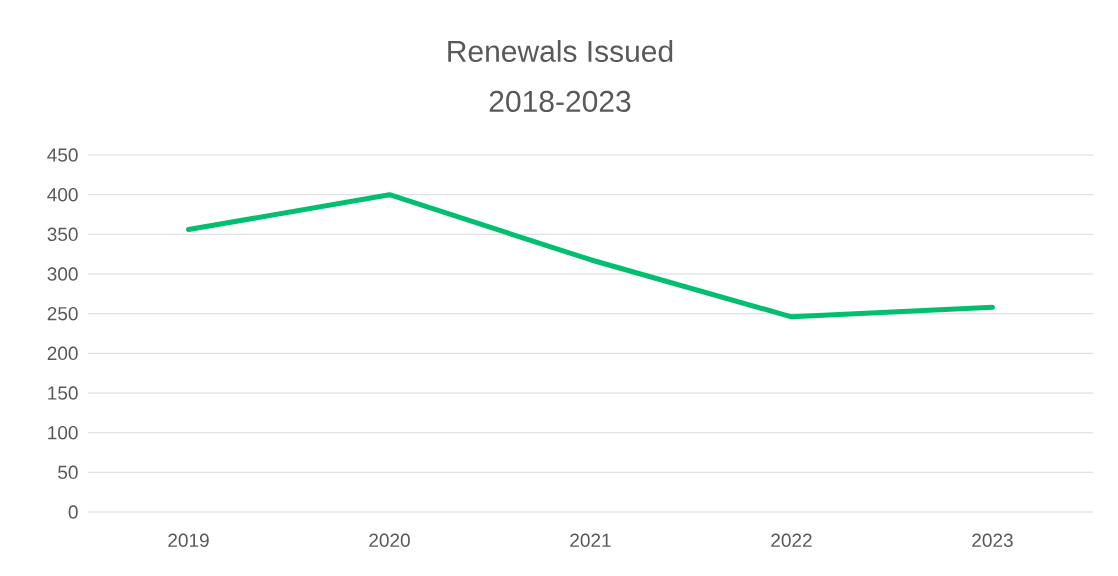  What do you see at coordinates (63, 432) in the screenshot?
I see `y-tick-label: 100` at bounding box center [63, 432].